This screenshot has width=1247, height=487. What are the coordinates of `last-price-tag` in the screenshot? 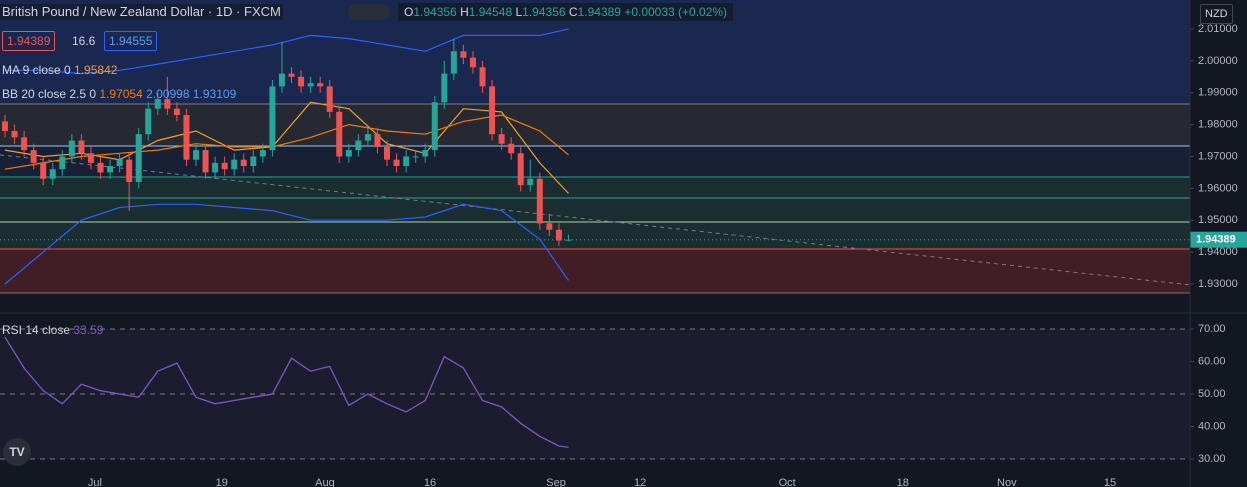 It's located at (1218, 239).